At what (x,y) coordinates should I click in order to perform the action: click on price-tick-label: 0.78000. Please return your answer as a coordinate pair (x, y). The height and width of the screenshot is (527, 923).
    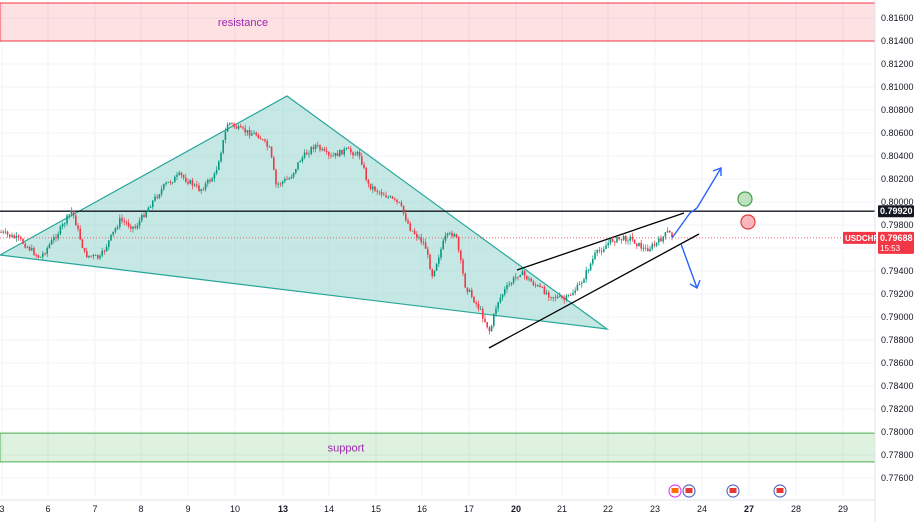
    Looking at the image, I should click on (897, 432).